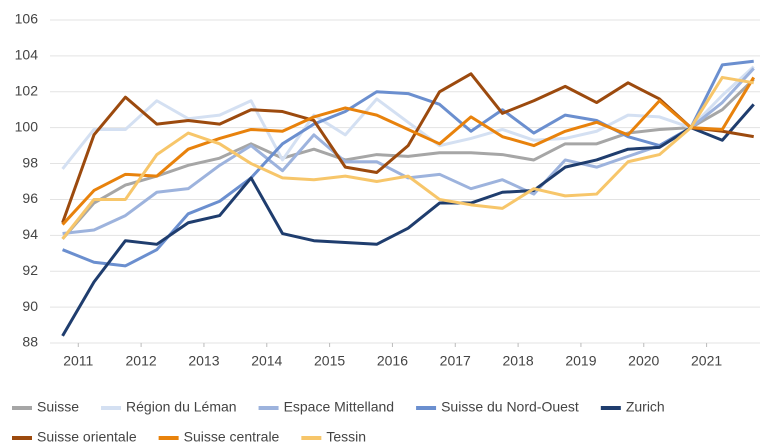 The width and height of the screenshot is (761, 448). I want to click on legend-label: Suisse, so click(58, 407).